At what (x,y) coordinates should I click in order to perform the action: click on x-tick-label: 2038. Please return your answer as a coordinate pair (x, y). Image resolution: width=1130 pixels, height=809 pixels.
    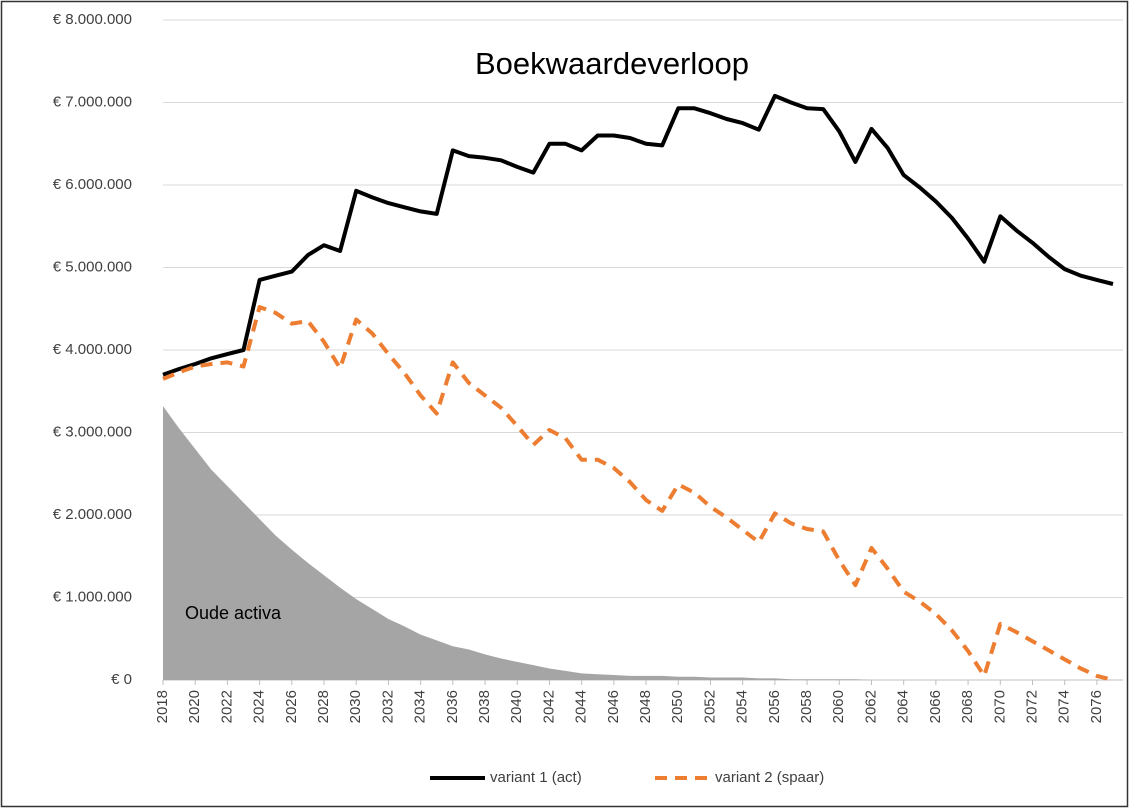
    Looking at the image, I should click on (484, 706).